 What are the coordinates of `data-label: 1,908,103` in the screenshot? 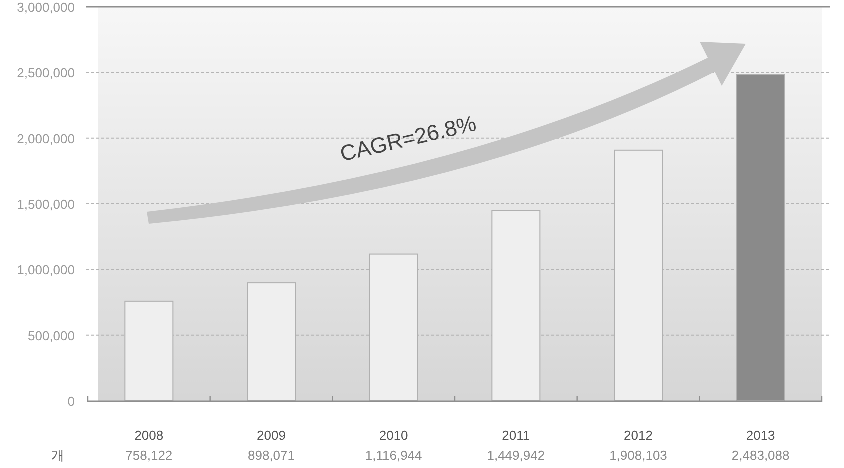 It's located at (639, 455).